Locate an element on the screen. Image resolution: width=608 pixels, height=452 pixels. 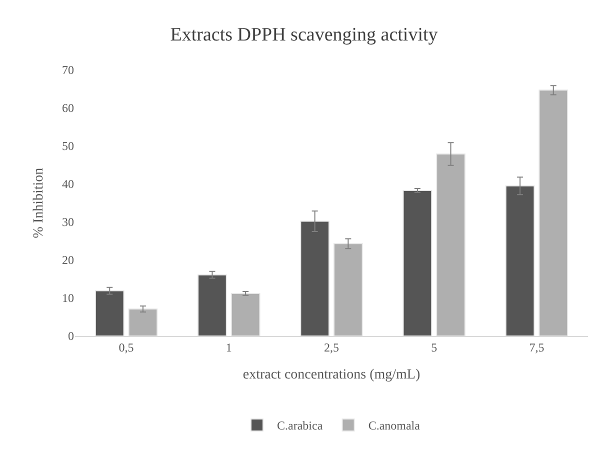
legend-label: C.arabica is located at coordinates (300, 425).